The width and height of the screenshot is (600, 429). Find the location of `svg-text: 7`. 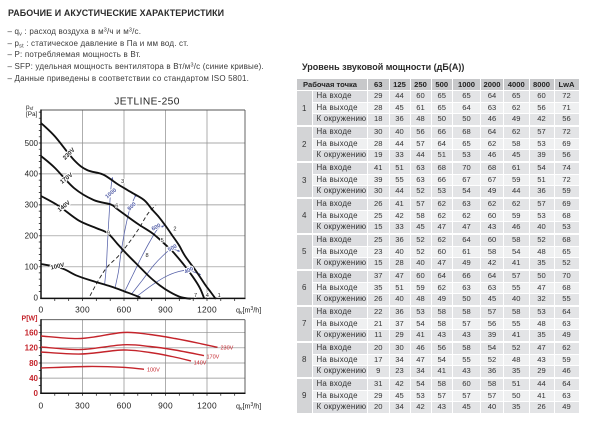

svg-text: 7 is located at coordinates (195, 296).